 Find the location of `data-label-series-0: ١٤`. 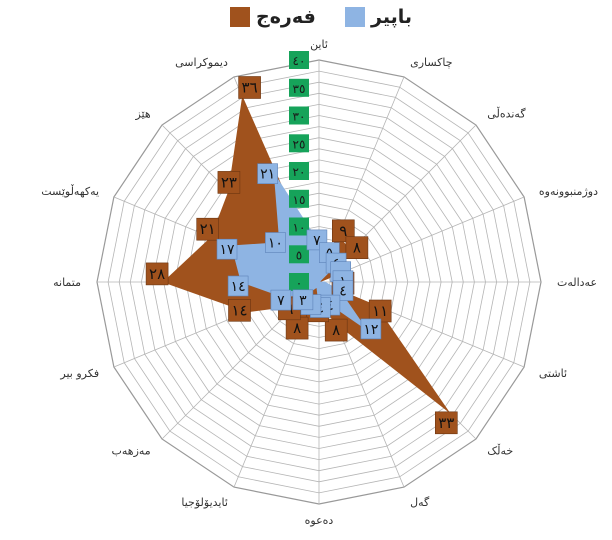

data-label-series-0: ١٤ is located at coordinates (239, 310).